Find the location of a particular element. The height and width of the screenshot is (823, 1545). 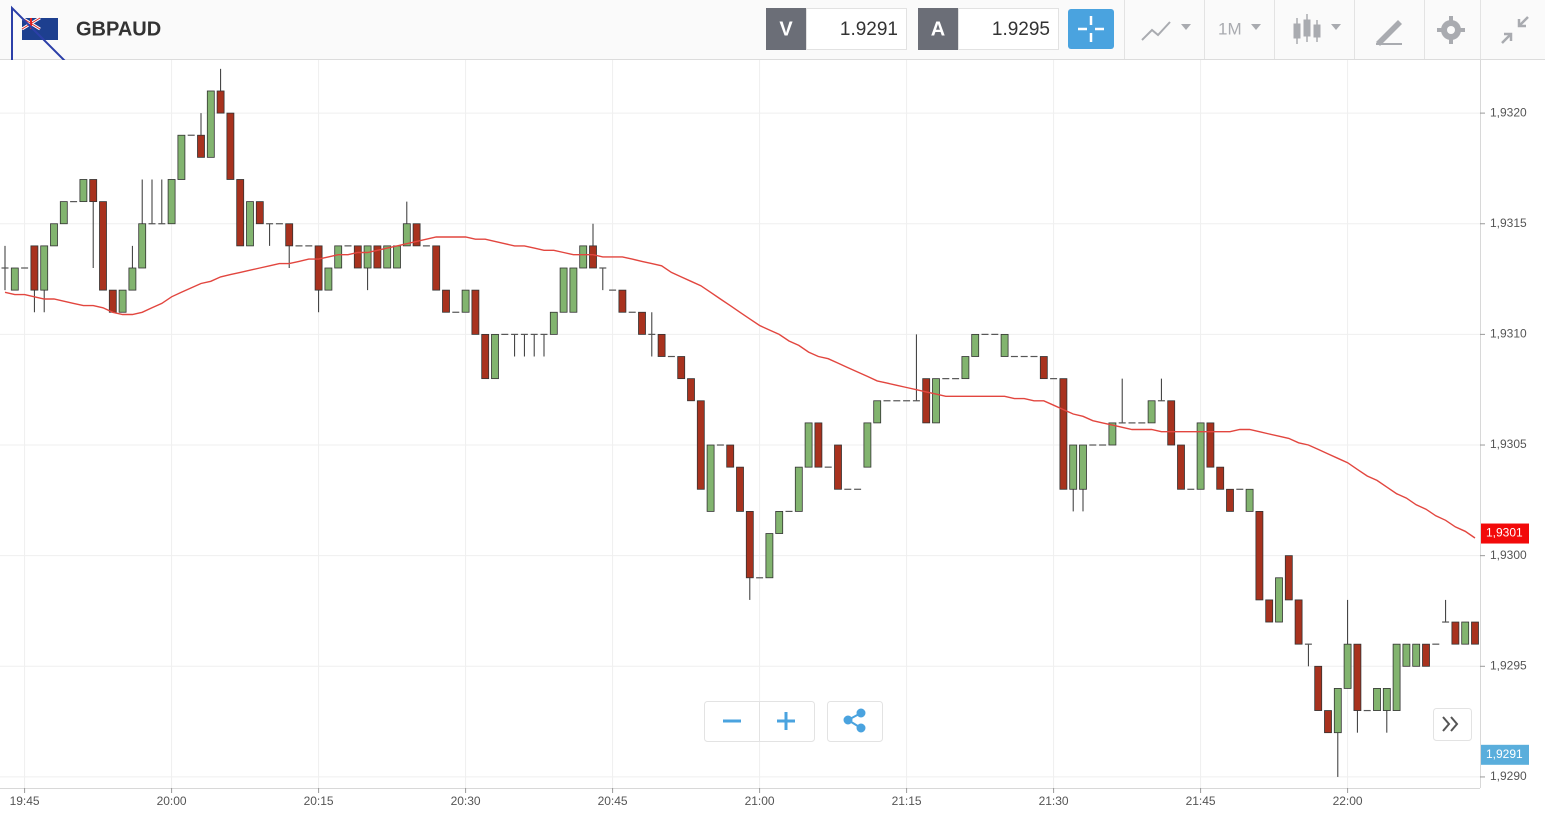

bid-value: 1.9291 is located at coordinates (869, 29).